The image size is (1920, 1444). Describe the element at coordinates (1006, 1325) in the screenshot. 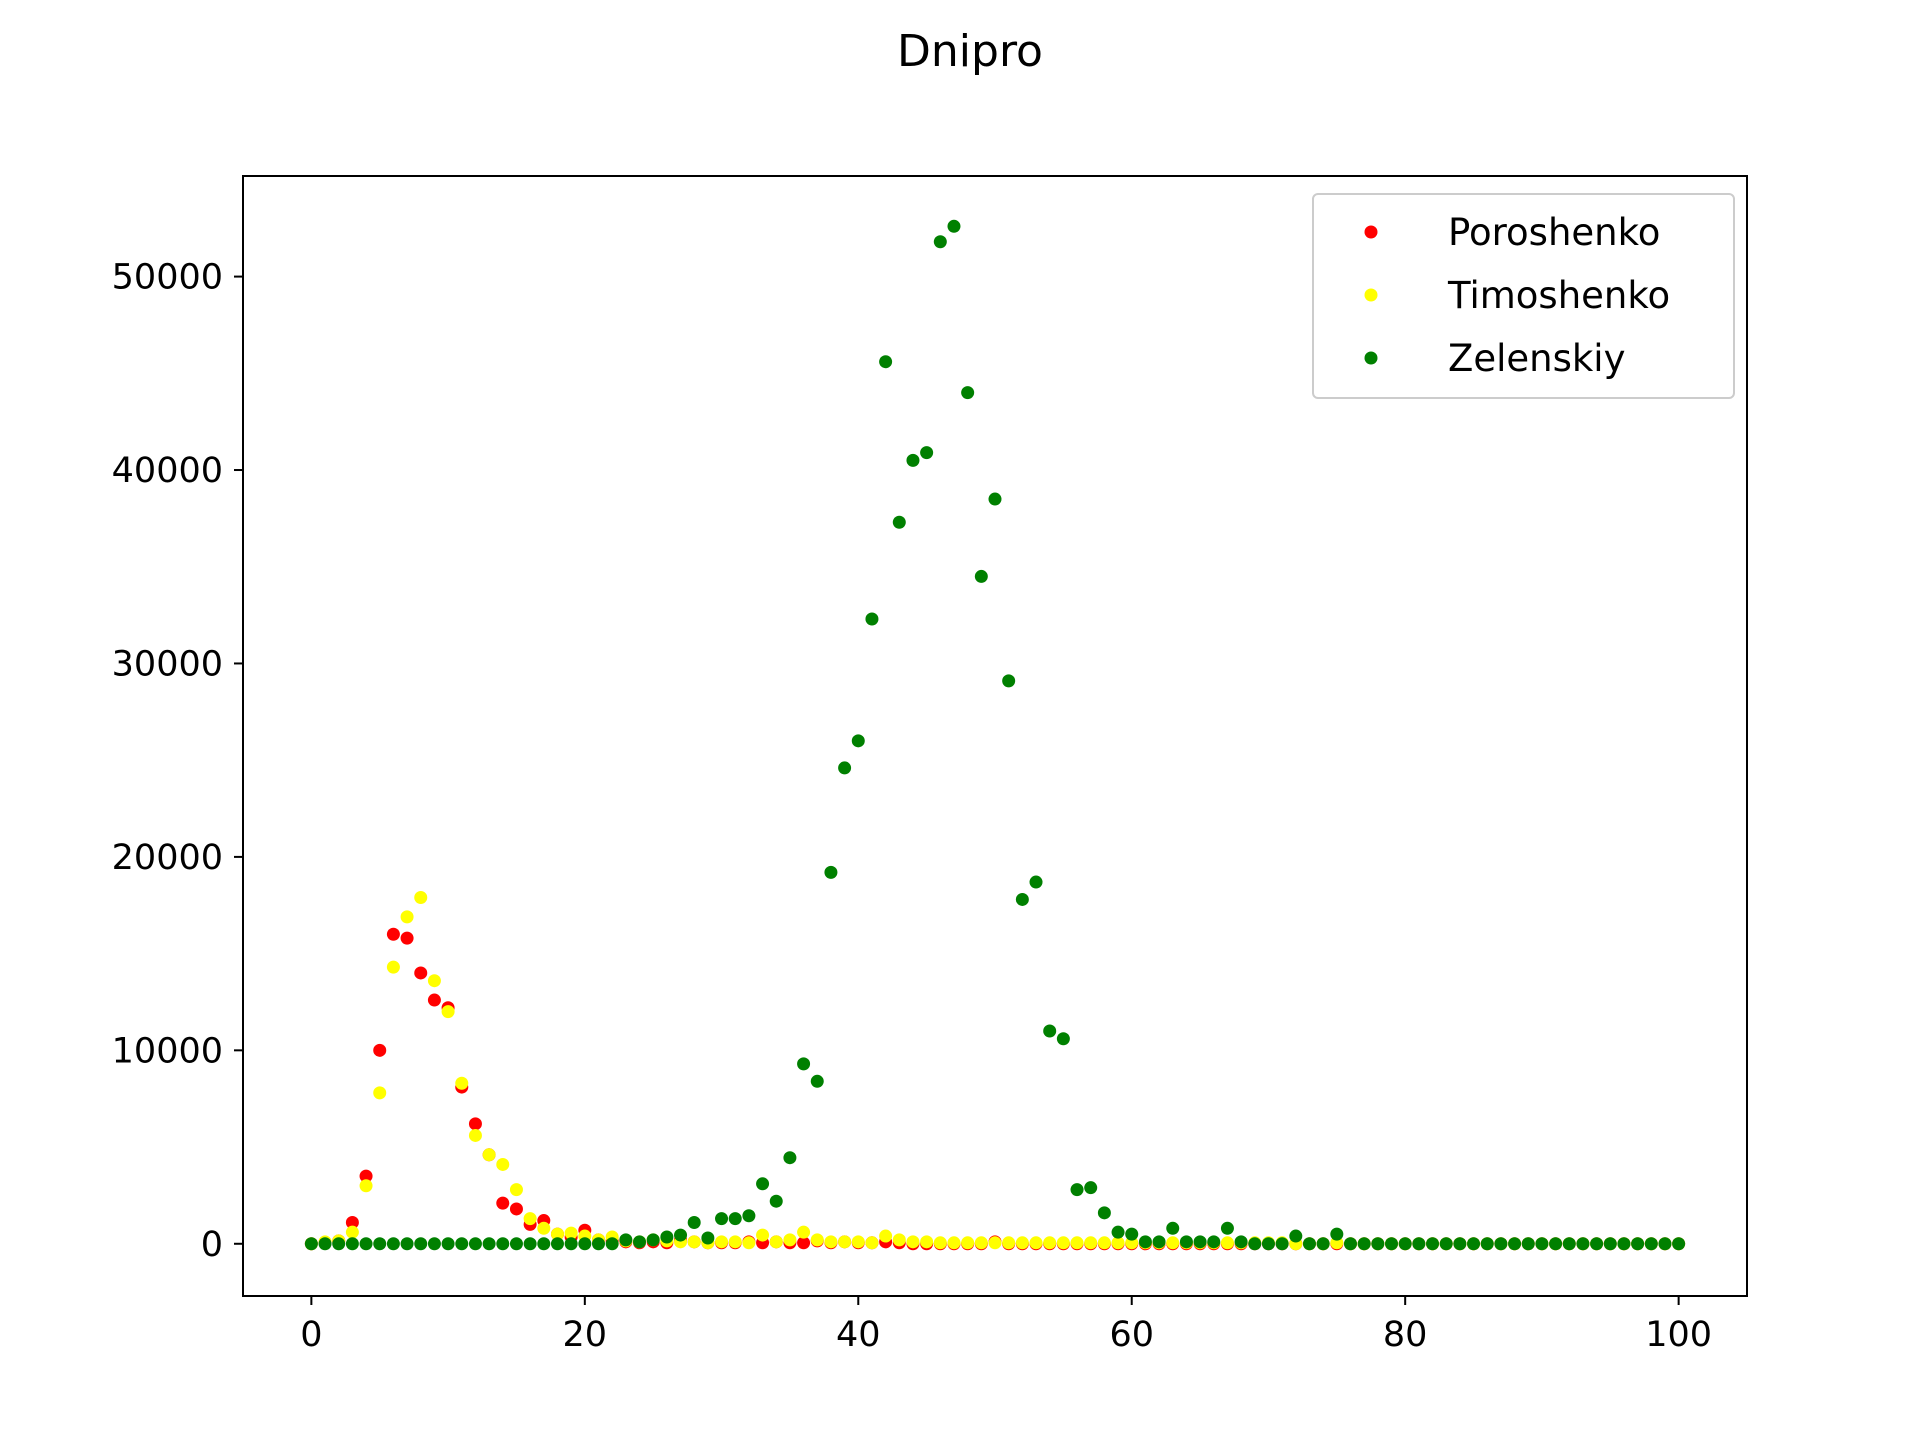

I see `x-axis-ticks: 0 20 40 60 80 100` at that location.